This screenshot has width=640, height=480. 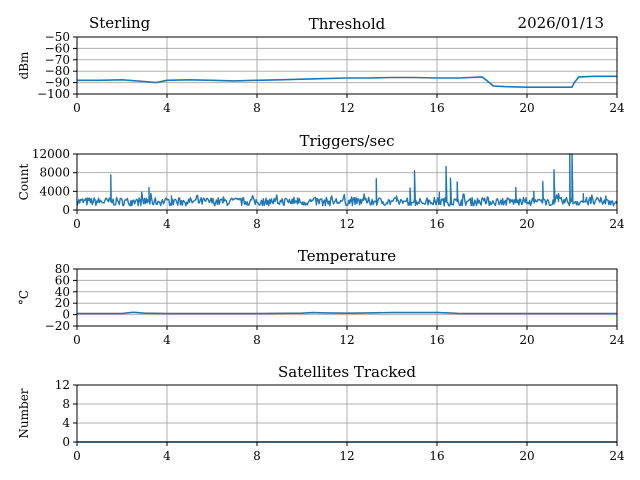 I want to click on date-label: 2026/01/13, so click(x=561, y=23).